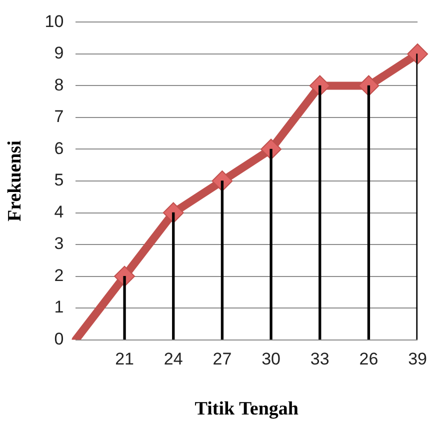  Describe the element at coordinates (59, 244) in the screenshot. I see `y-tick-label: 3` at that location.